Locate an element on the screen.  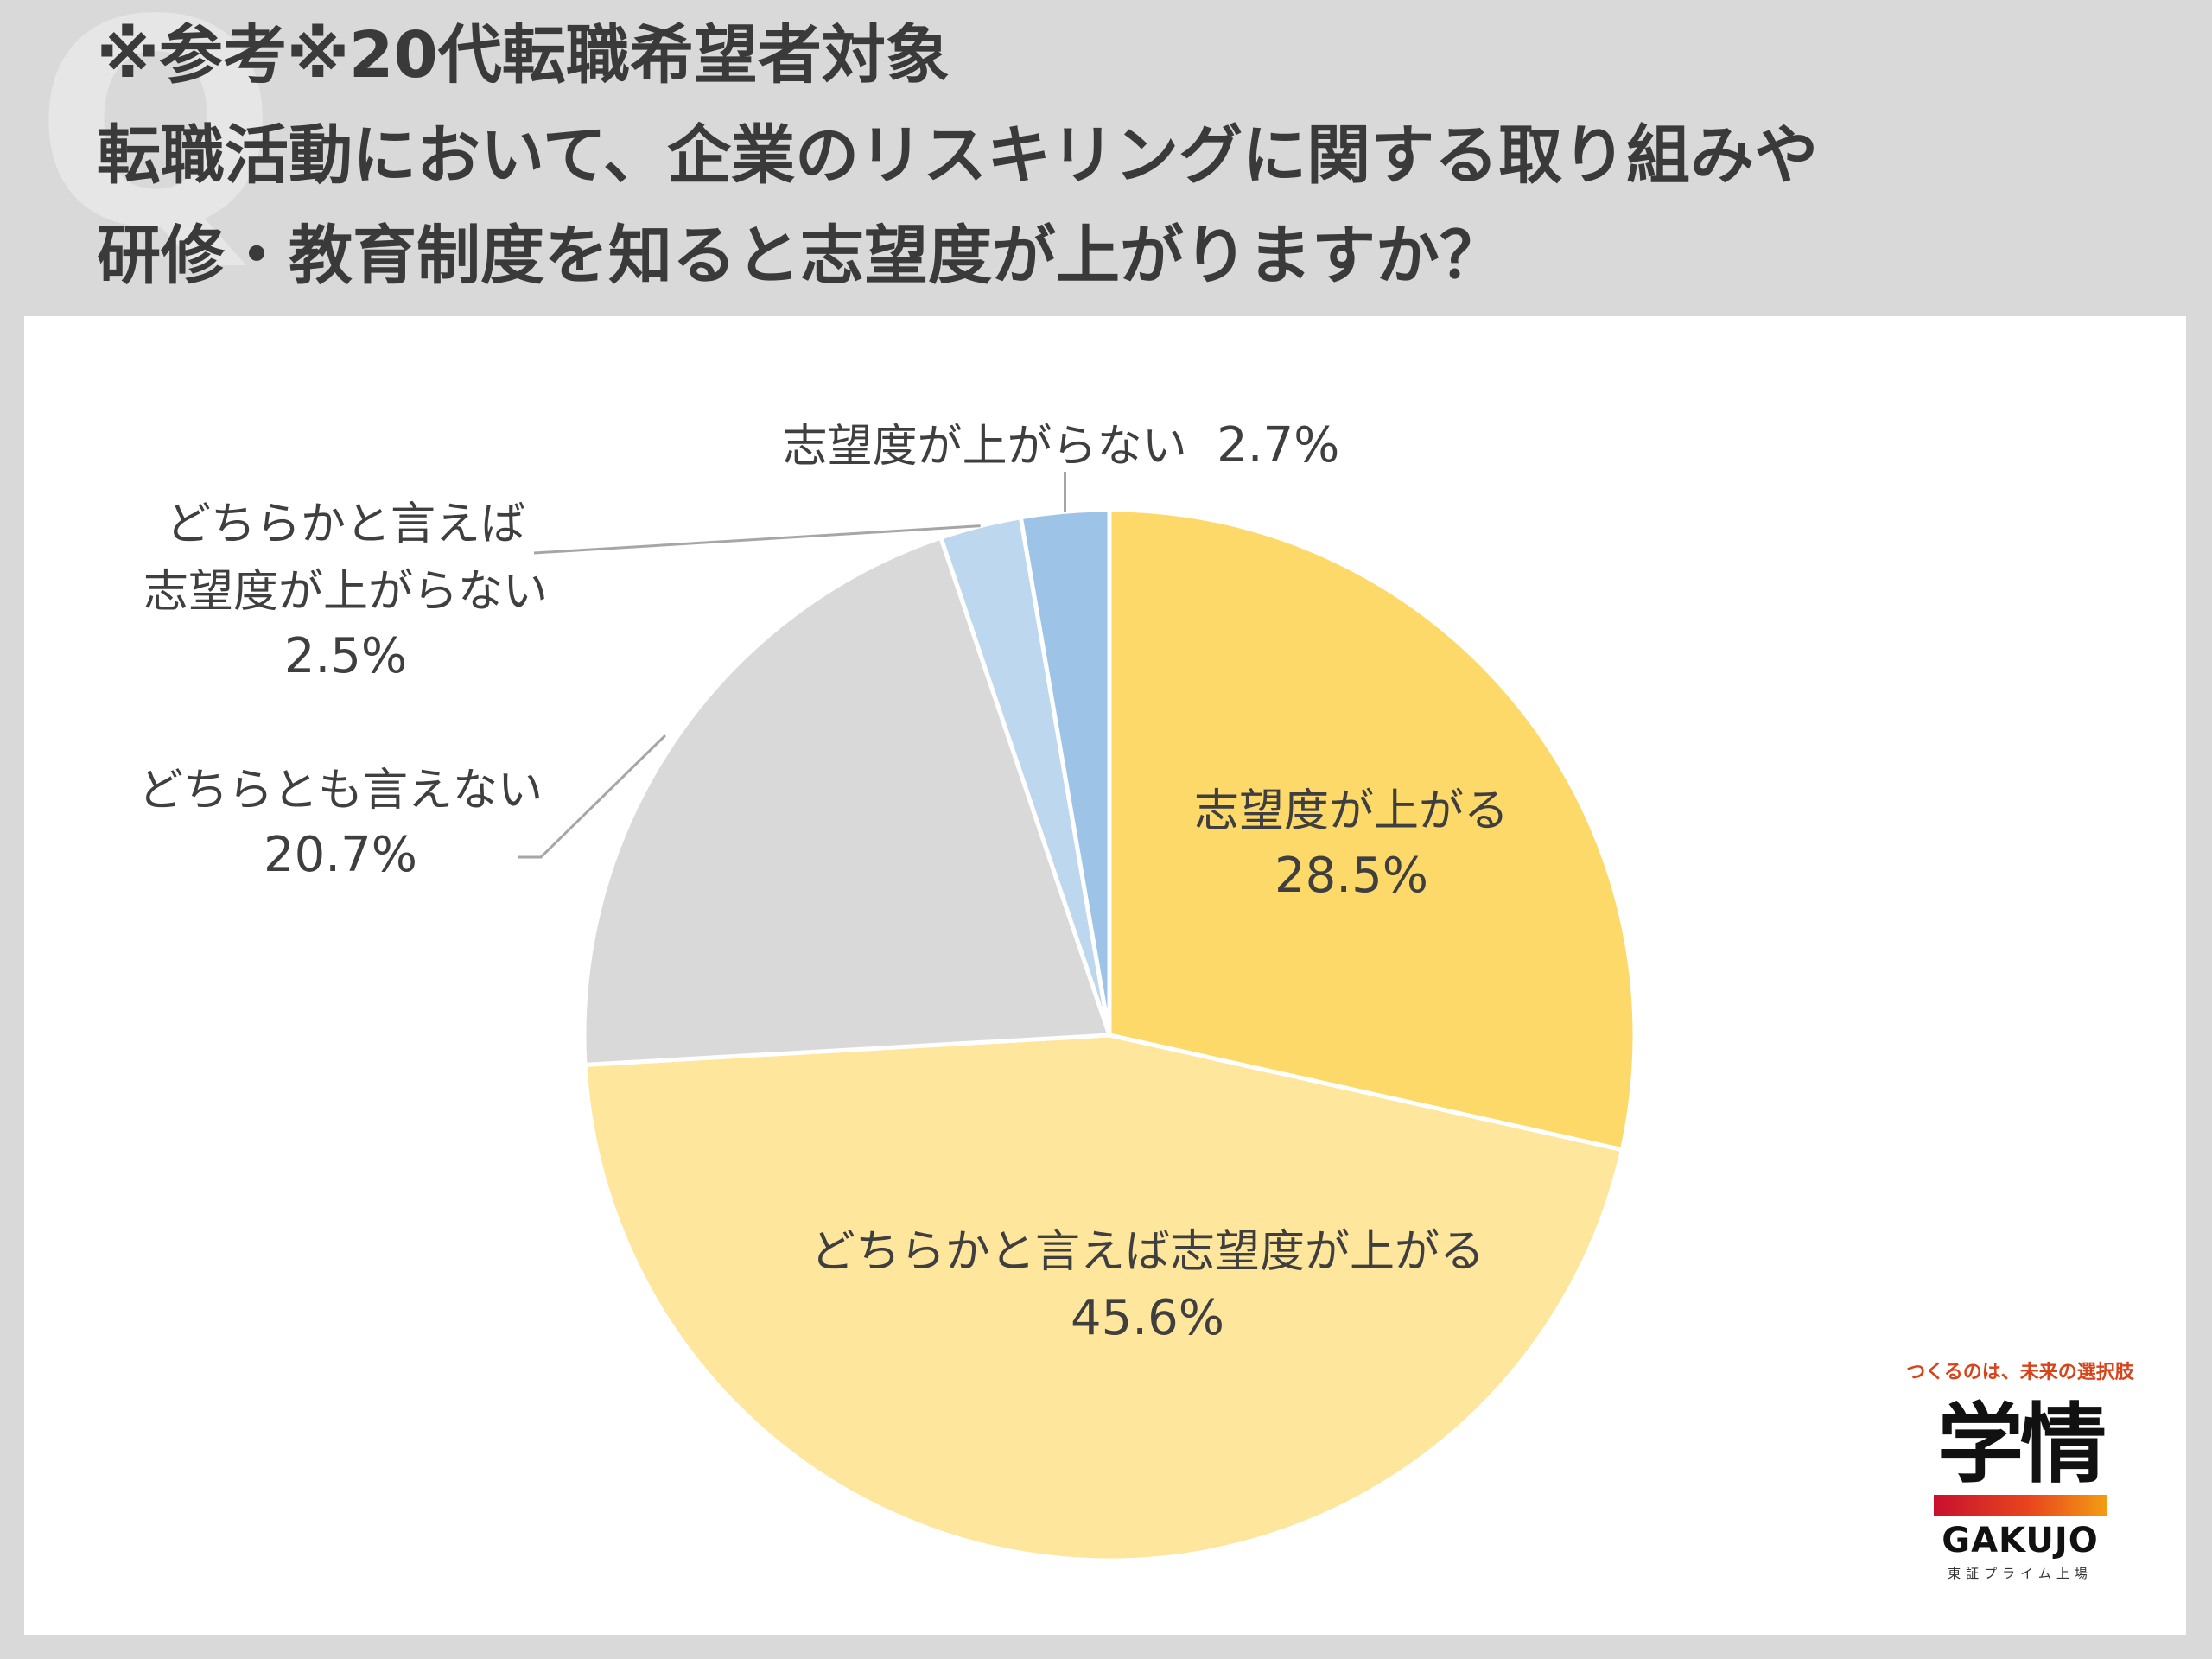
gakujo-logo: つくるのは、未来の選択肢 学情 GAKUJO 東証プライム上場 is located at coordinates (2020, 1477).